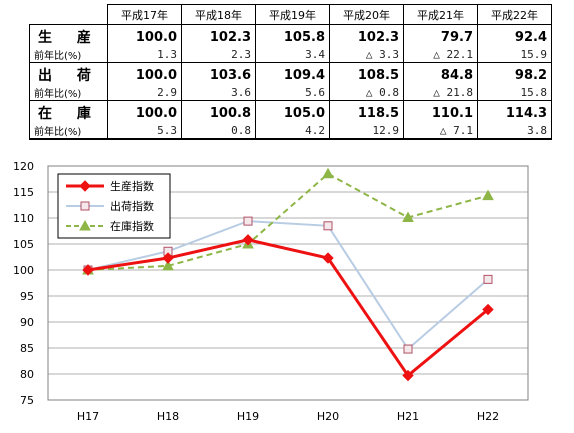  I want to click on y-tick-label: 90, so click(27, 322).